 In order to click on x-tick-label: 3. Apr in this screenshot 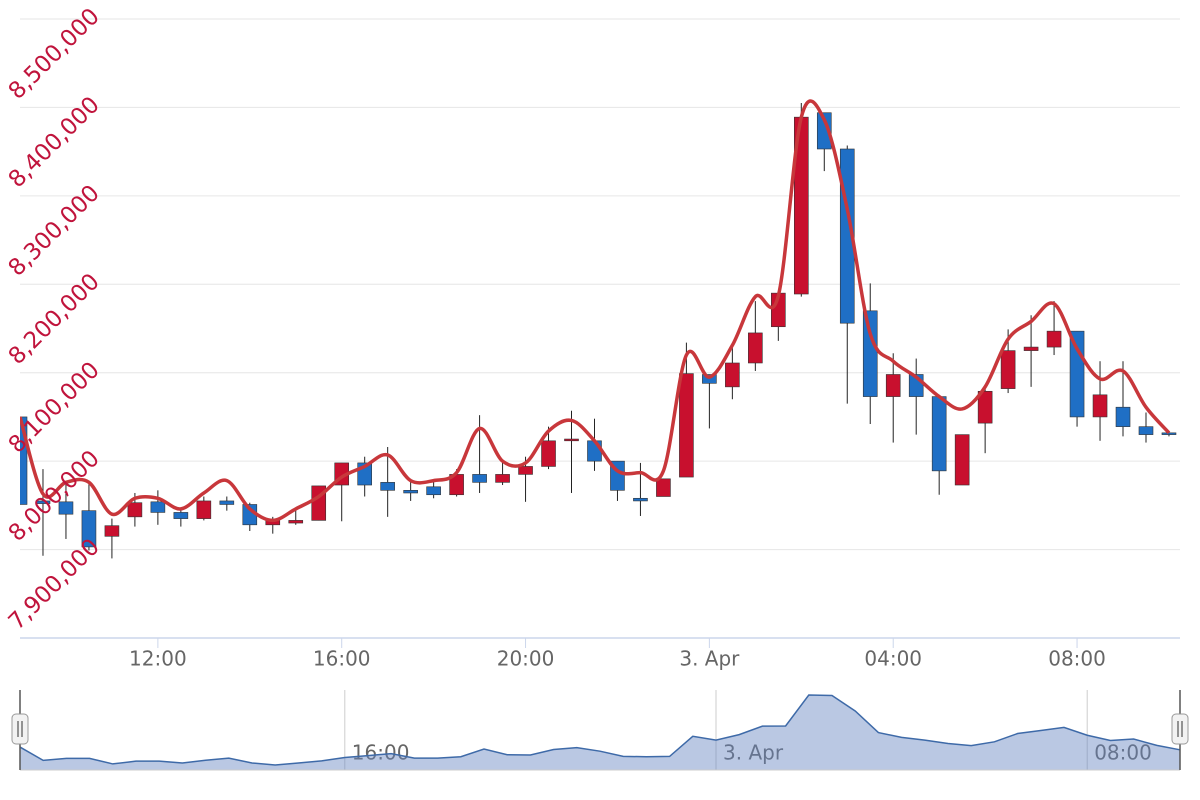, I will do `click(709, 659)`.